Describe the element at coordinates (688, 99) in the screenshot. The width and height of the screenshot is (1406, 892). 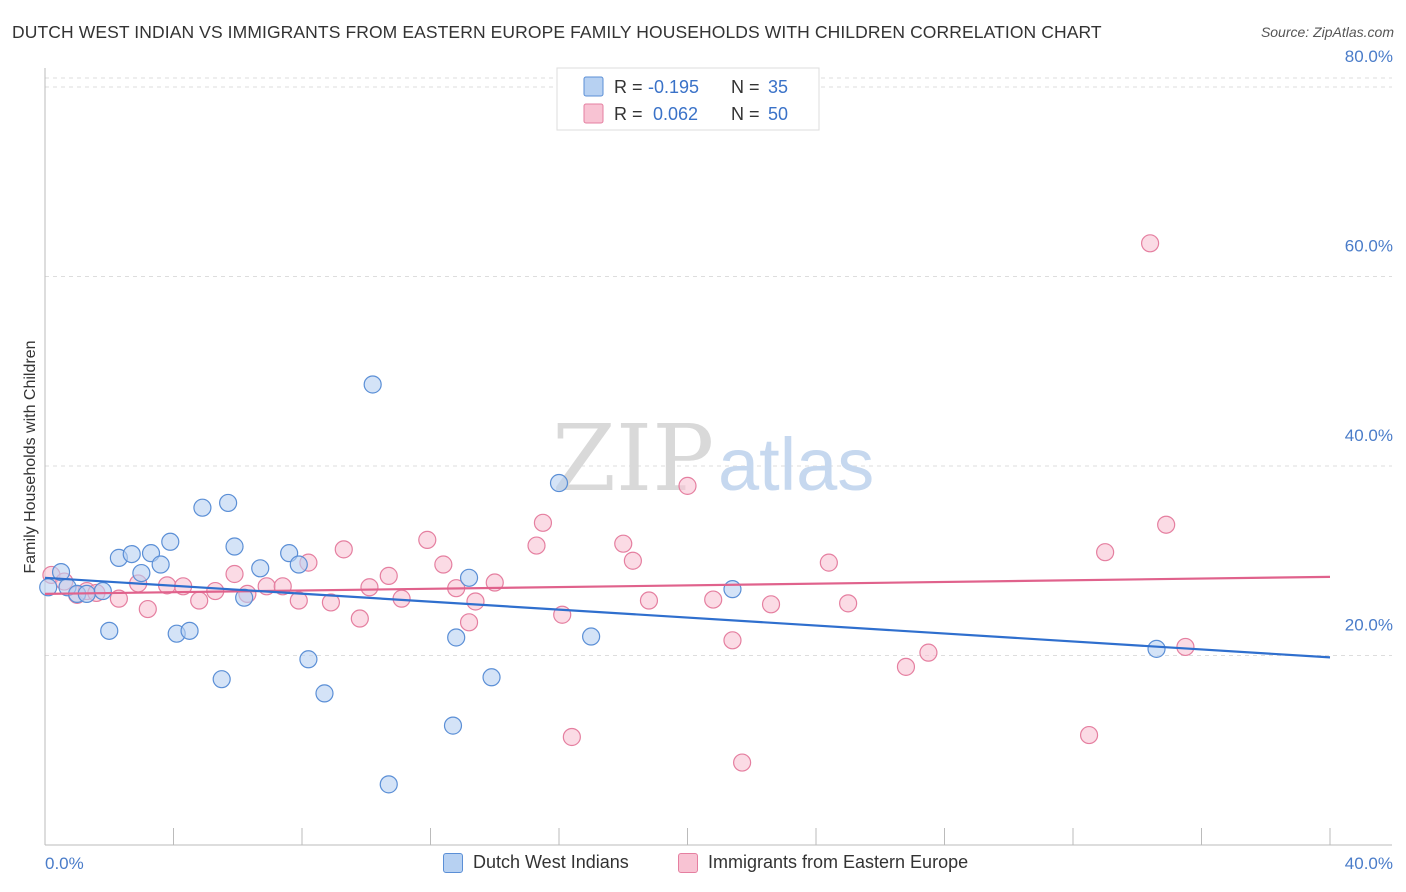
I see `stats-legend: R = -0.195 N = 35 R = 0.062 N = 50` at that location.